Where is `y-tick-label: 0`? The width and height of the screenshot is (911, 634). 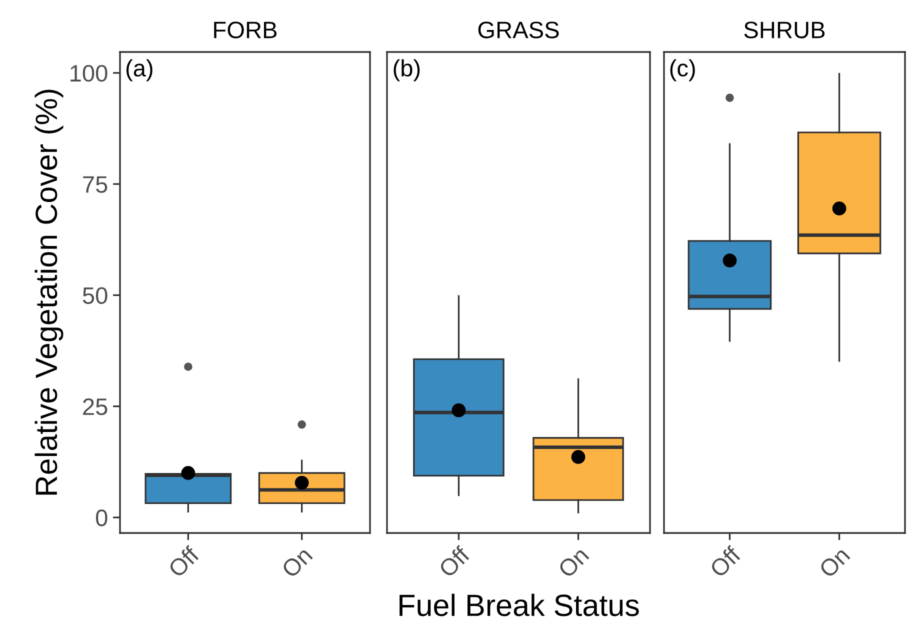
y-tick-label: 0 is located at coordinates (102, 518).